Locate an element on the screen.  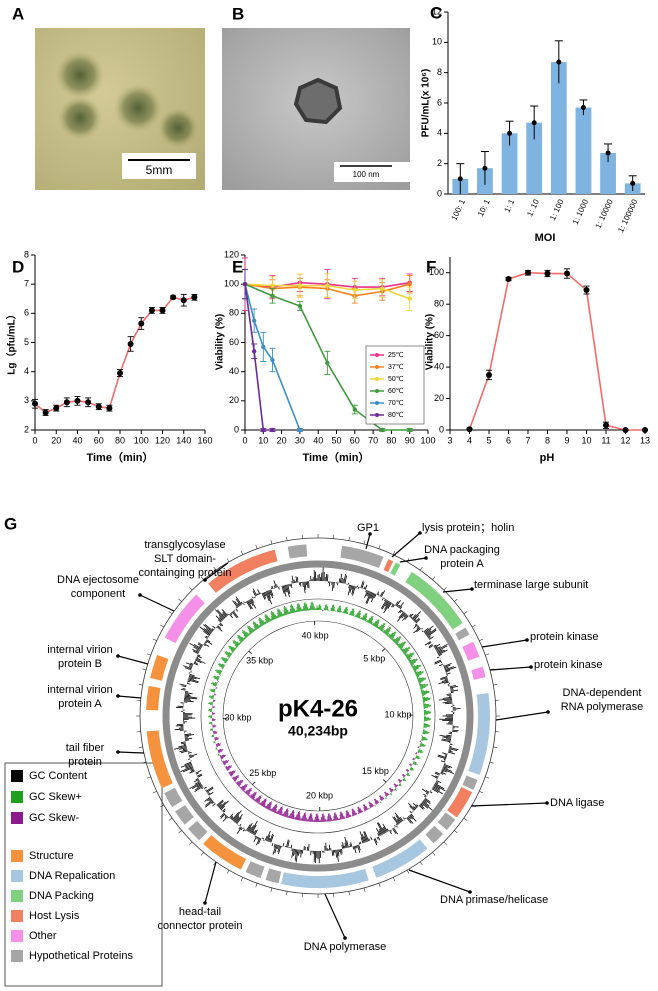
x-tick-label: 1: 1000 is located at coordinates (581, 211).